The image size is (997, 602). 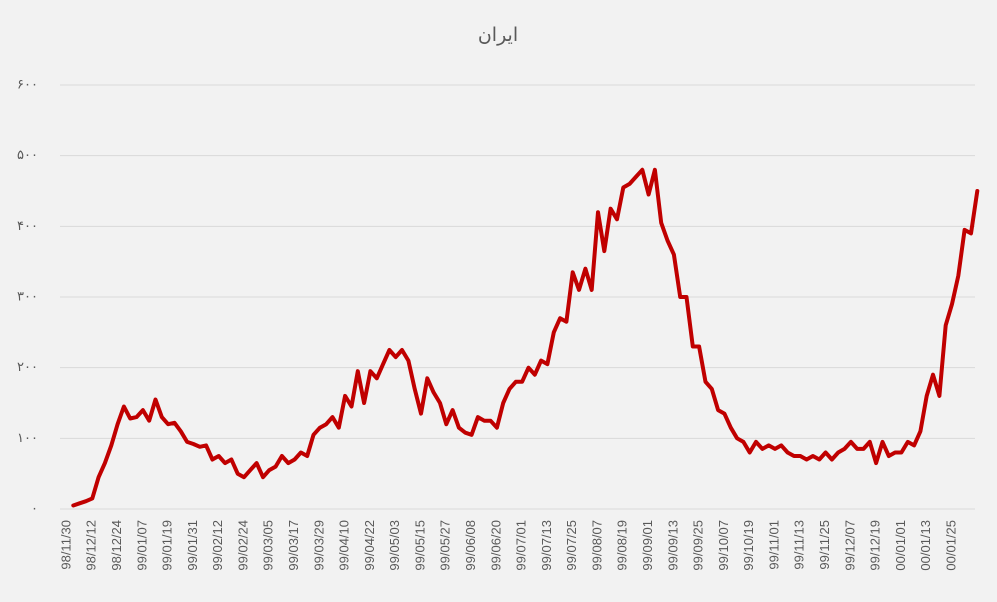 What do you see at coordinates (824, 545) in the screenshot?
I see `x-tick-label: 99/11/25` at bounding box center [824, 545].